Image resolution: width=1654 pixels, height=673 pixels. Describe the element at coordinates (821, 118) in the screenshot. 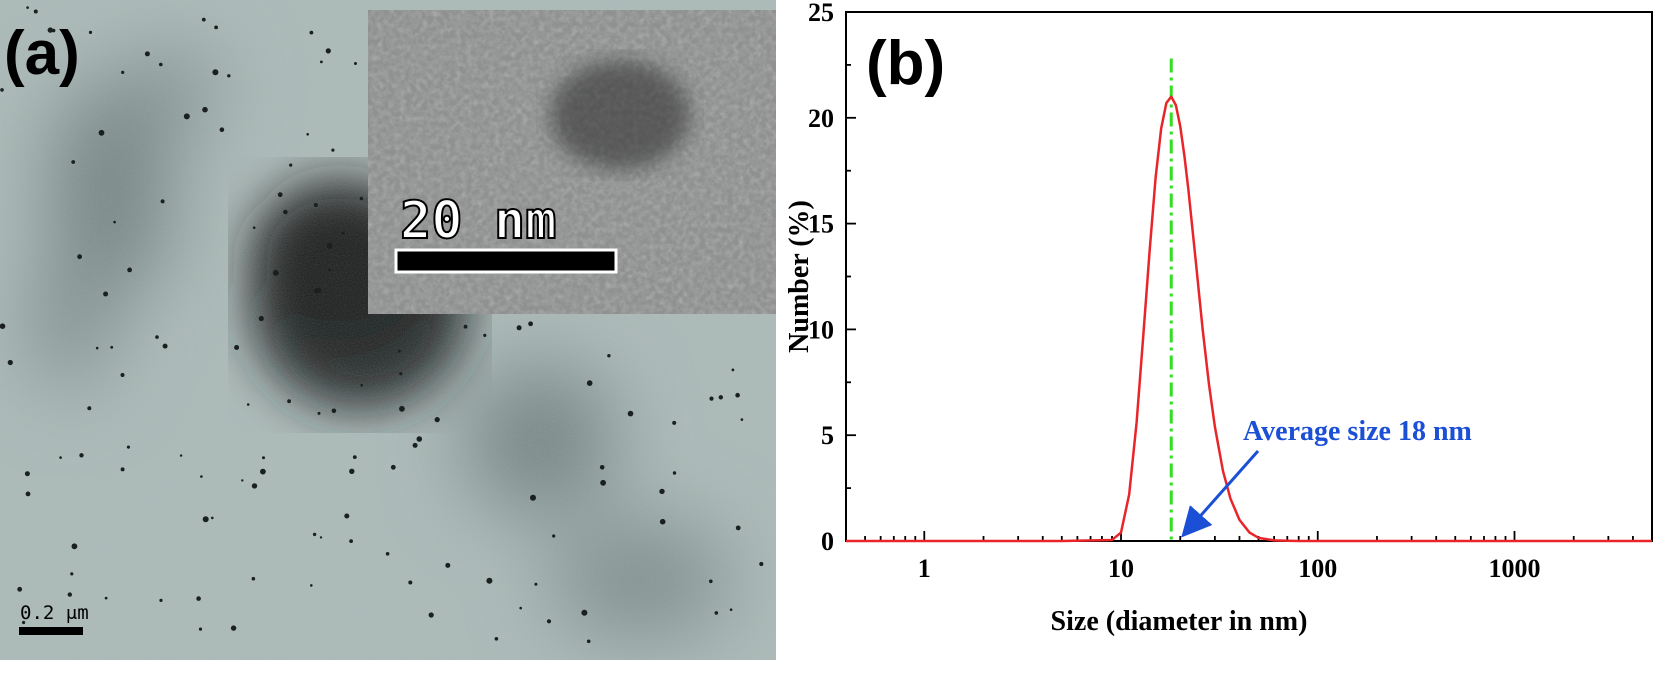

I see `y-tick-label: 20` at that location.